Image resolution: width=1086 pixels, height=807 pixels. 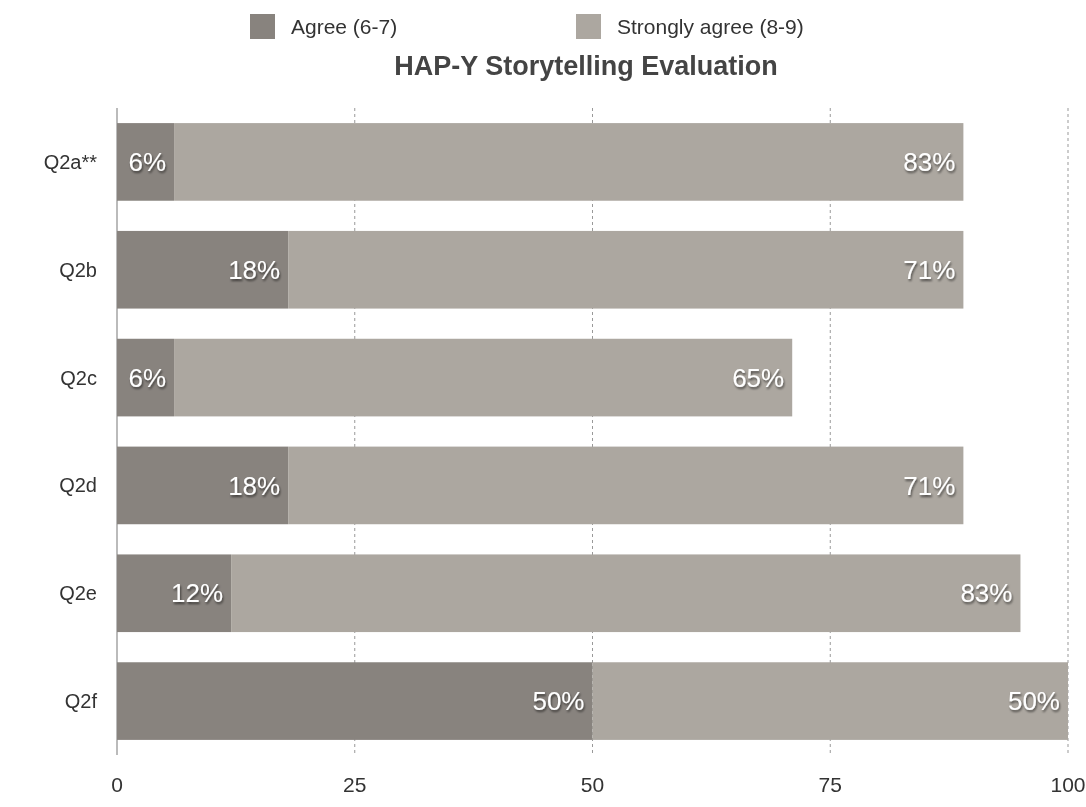 I want to click on chart-title: HAP-Y Storytelling Evaluation, so click(x=586, y=66).